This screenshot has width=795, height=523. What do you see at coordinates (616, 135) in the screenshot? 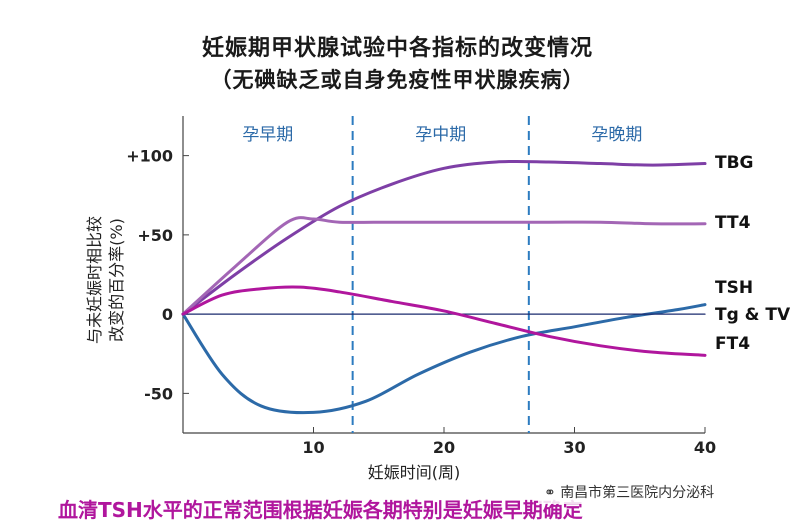
I see `period-label-3: 孕晚期` at bounding box center [616, 135].